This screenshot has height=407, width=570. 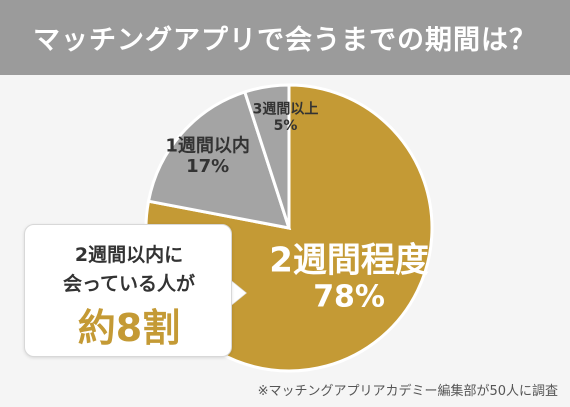 I want to click on slice-1-week, so click(x=219, y=160).